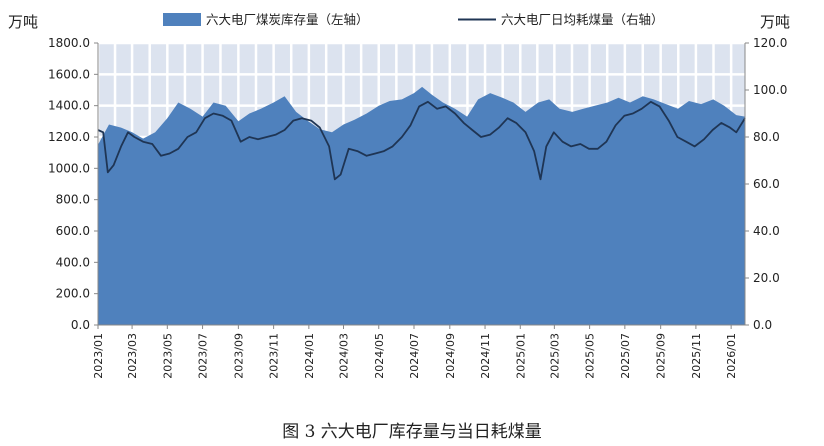 The height and width of the screenshot is (446, 824). I want to click on left-tick-label: 1000.0, so click(69, 168).